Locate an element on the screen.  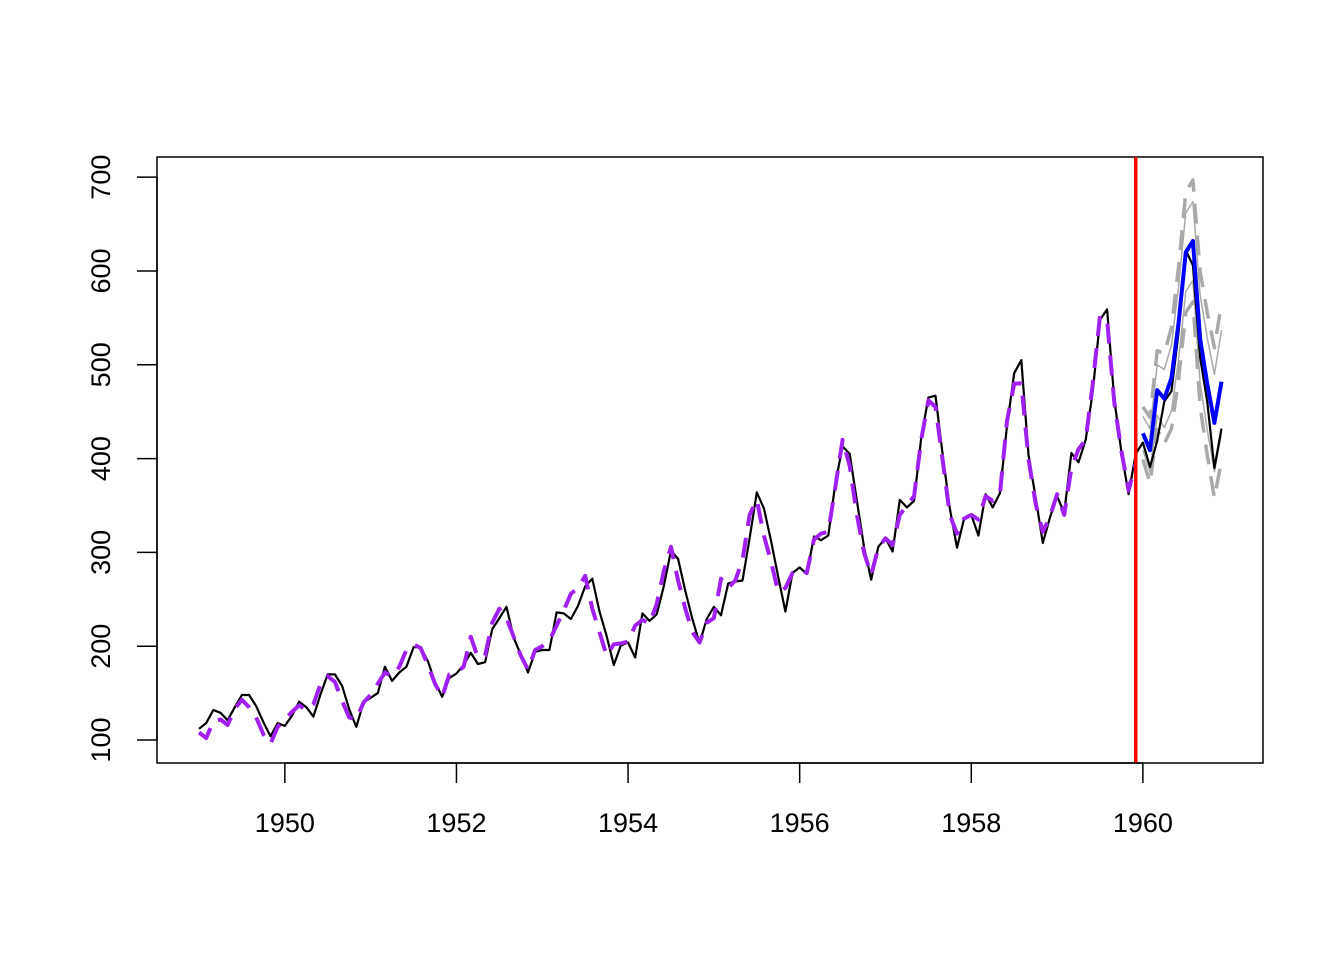
y-tick-label: 200 is located at coordinates (101, 646).